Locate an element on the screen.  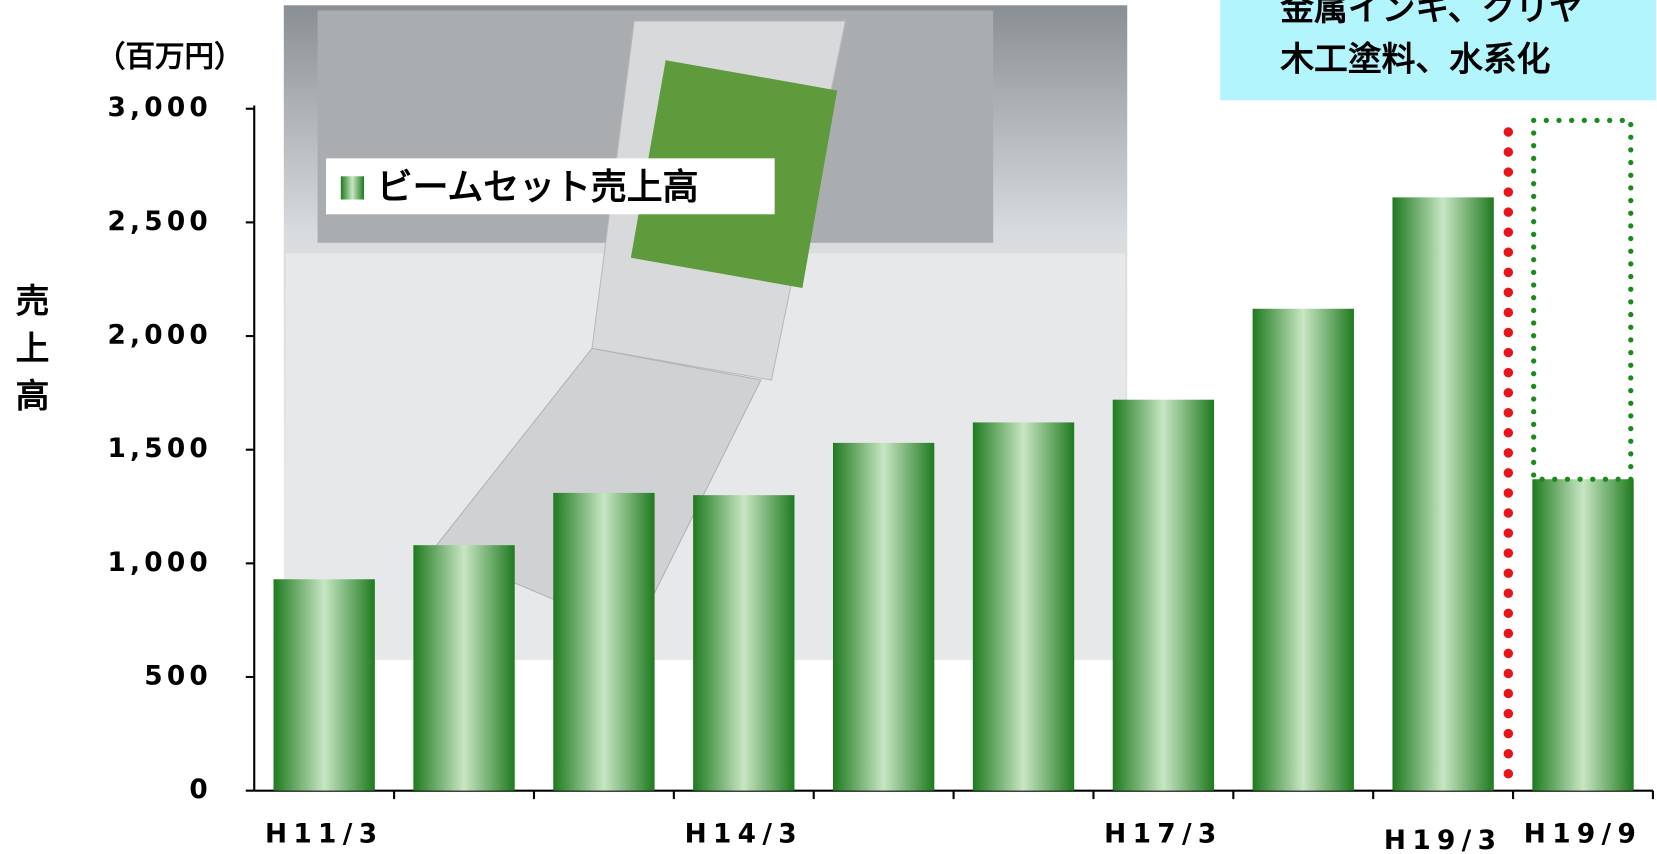
annotation-box is located at coordinates (1438, 50).